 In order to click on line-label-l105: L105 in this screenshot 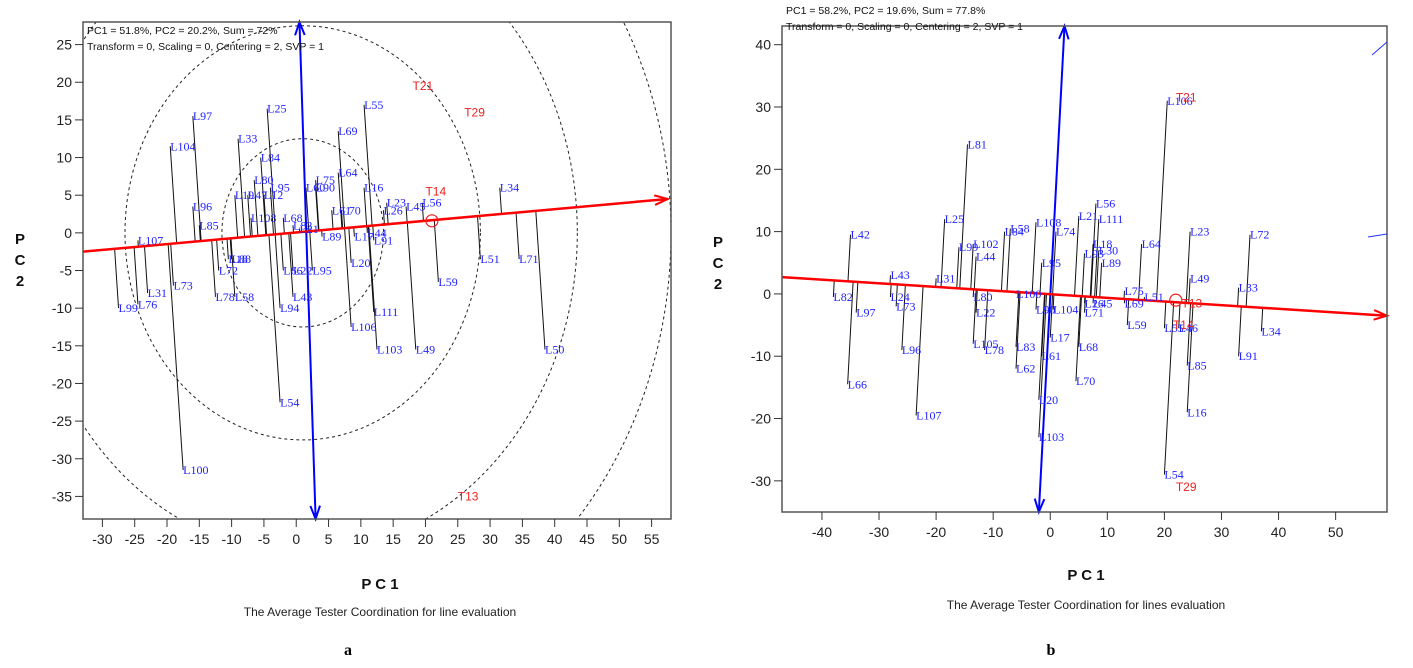, I will do `click(985, 344)`.